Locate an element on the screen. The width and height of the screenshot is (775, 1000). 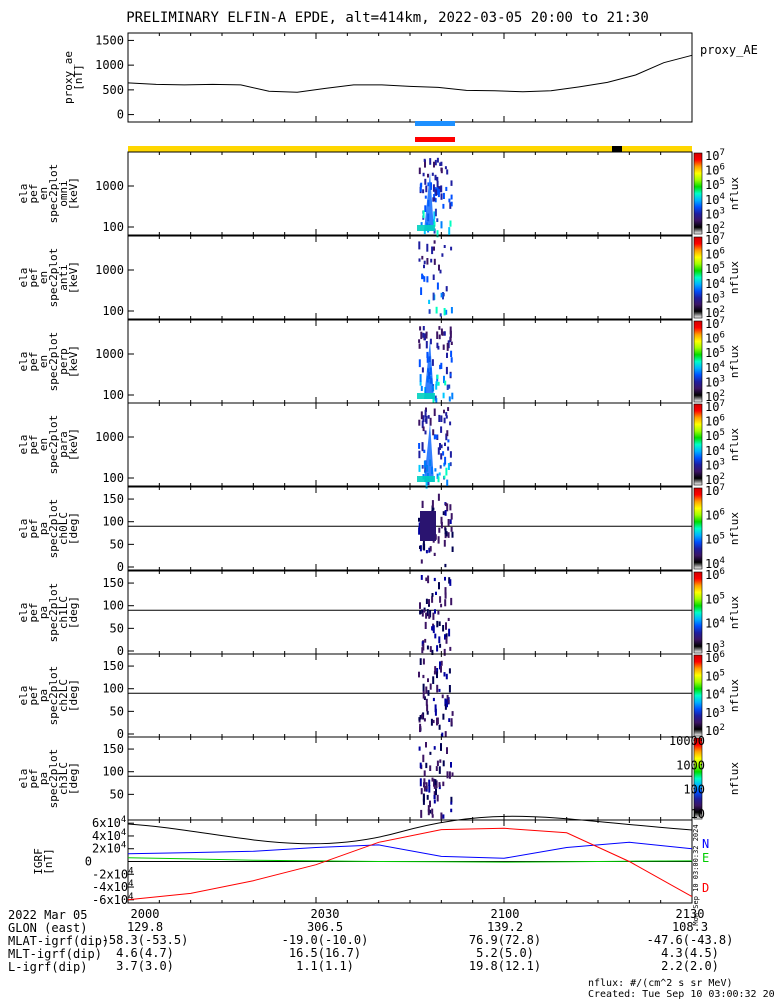
footer-value: 2.2(2.0) is located at coordinates (690, 966).